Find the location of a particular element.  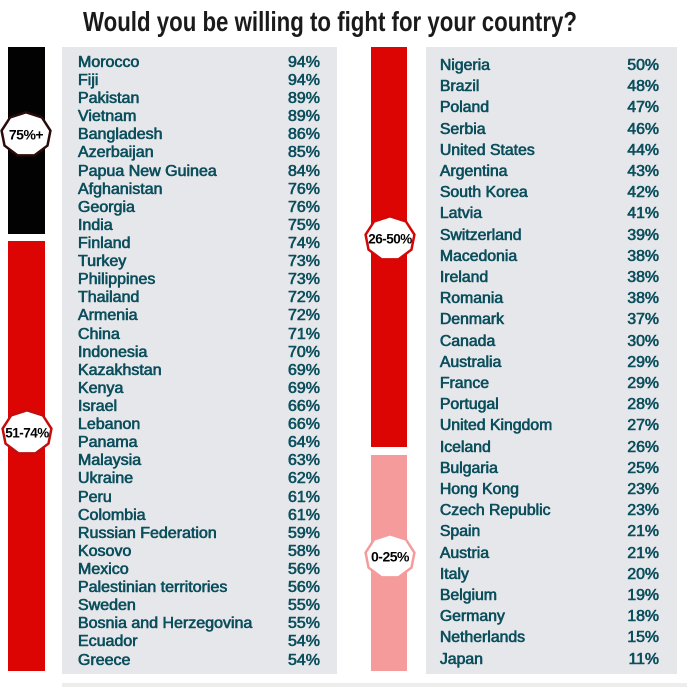

svg-text: 51-74% is located at coordinates (27, 432).